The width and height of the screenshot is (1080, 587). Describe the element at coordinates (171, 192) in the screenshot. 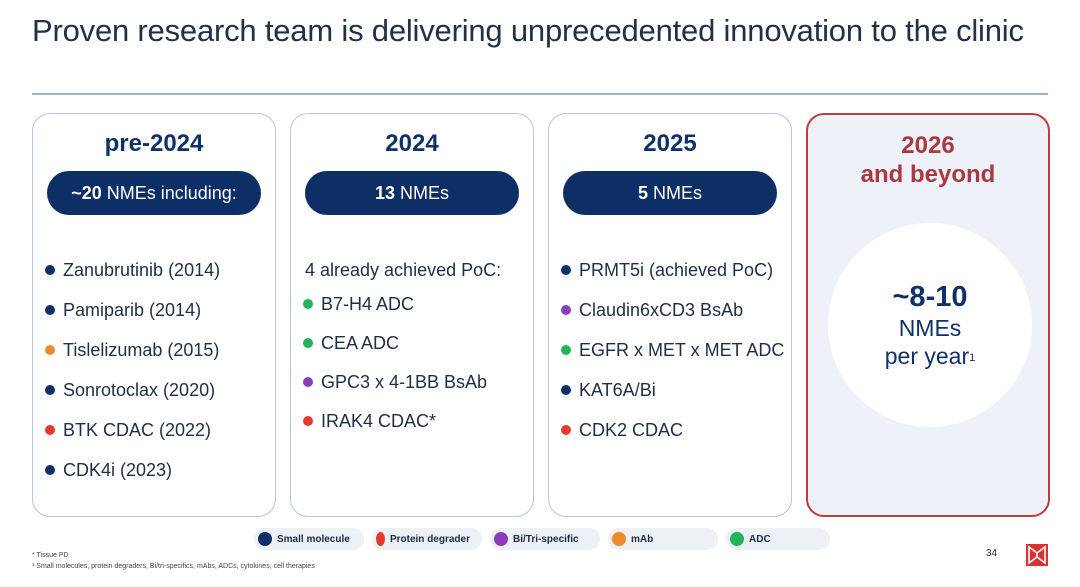

I see `nme-count-label: NMEs including:` at that location.